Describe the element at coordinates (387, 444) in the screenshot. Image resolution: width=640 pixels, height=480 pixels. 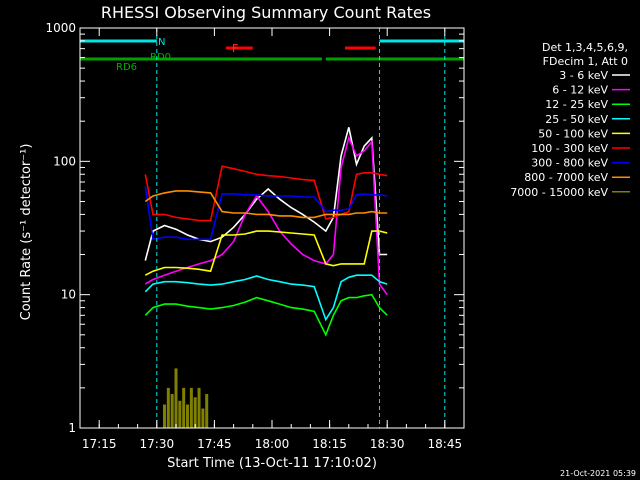
I see `x-tick-label-5: 18:30` at that location.